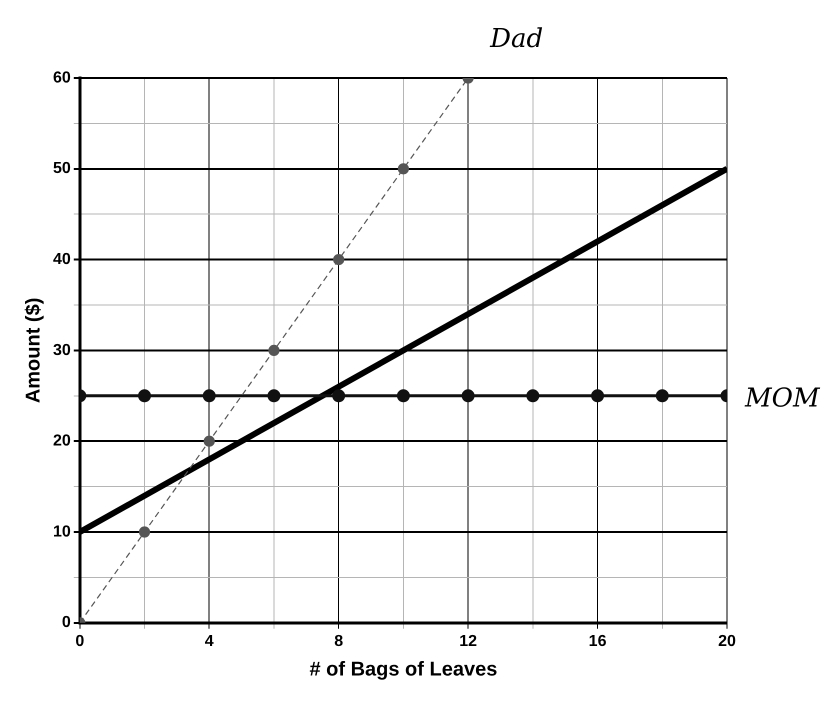 The width and height of the screenshot is (830, 704). What do you see at coordinates (62, 259) in the screenshot?
I see `y-tick-label: 40` at bounding box center [62, 259].